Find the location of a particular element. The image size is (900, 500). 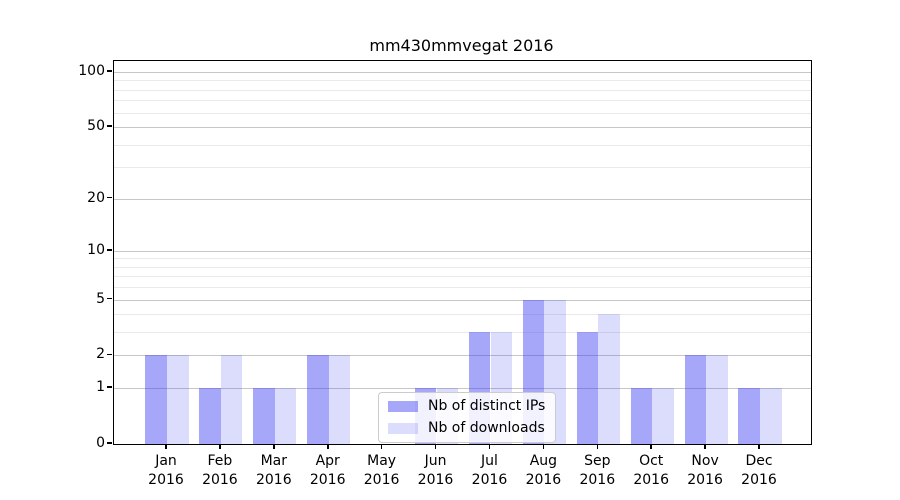

x-tick-month: Feb is located at coordinates (220, 461).